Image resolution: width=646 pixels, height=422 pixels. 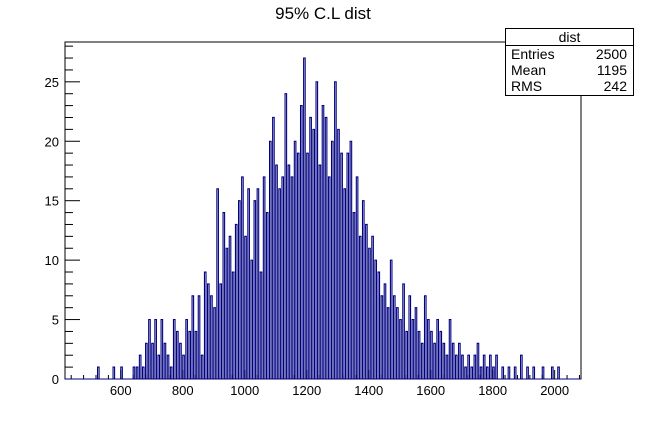 I want to click on stats-label-entries: Entries, so click(x=533, y=54).